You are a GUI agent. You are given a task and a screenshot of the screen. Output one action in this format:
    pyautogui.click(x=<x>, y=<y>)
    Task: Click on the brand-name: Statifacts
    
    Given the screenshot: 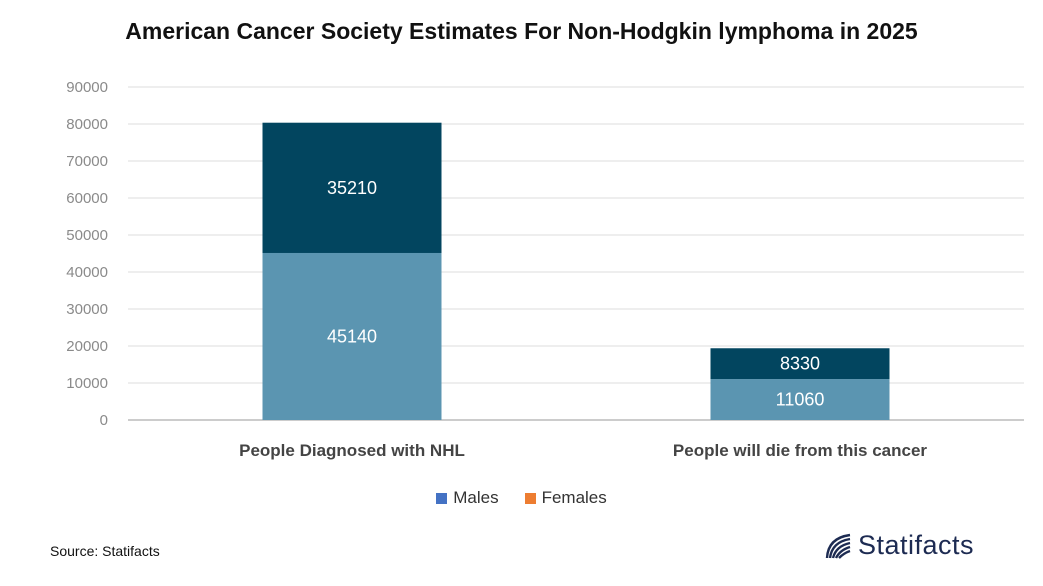 What is the action you would take?
    pyautogui.click(x=916, y=545)
    